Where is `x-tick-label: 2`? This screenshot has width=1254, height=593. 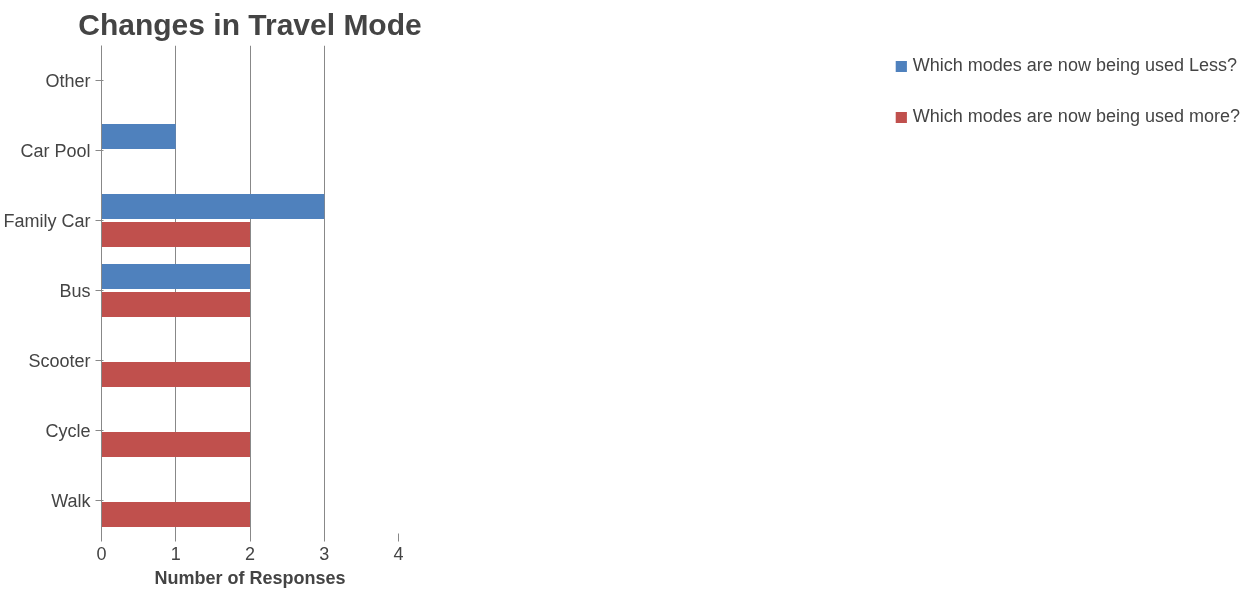
x-tick-label: 2 is located at coordinates (250, 553).